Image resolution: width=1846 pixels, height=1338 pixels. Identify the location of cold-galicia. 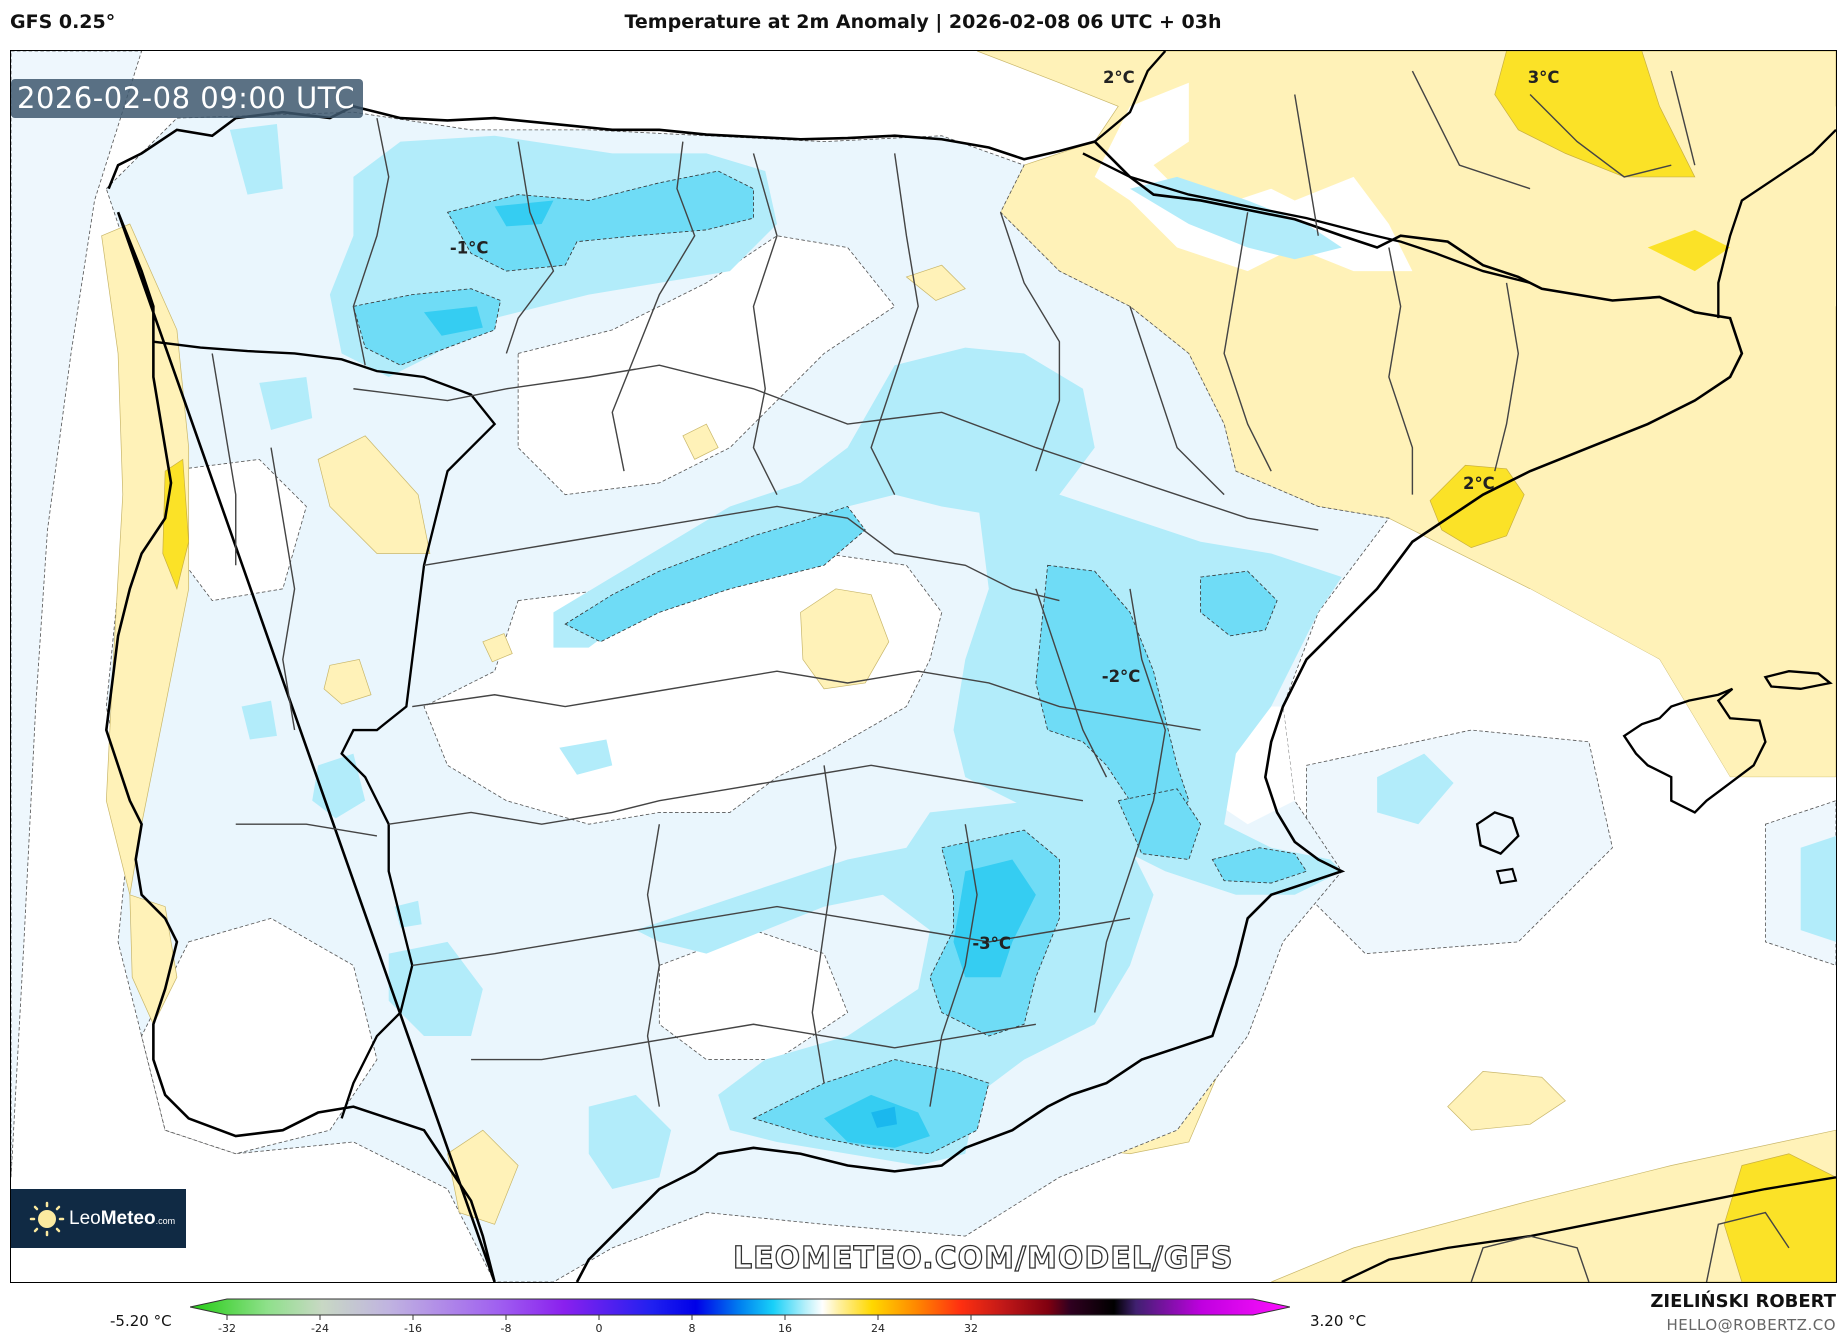
(256, 159).